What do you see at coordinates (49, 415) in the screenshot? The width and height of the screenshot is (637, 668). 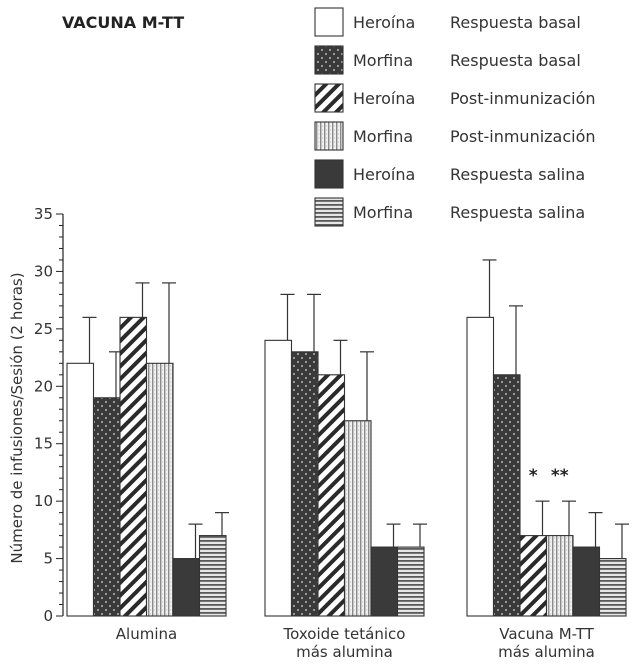 I see `y-axis: 0 5 10 15 20 25 30 35` at bounding box center [49, 415].